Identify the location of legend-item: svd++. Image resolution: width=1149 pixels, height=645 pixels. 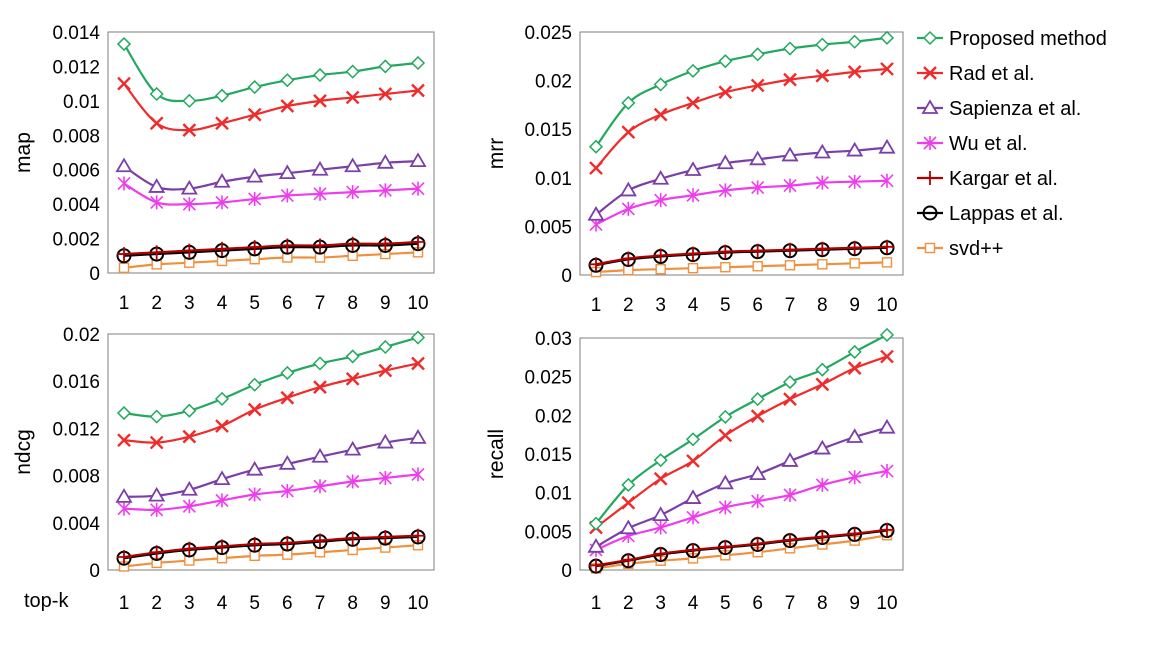
(960, 249).